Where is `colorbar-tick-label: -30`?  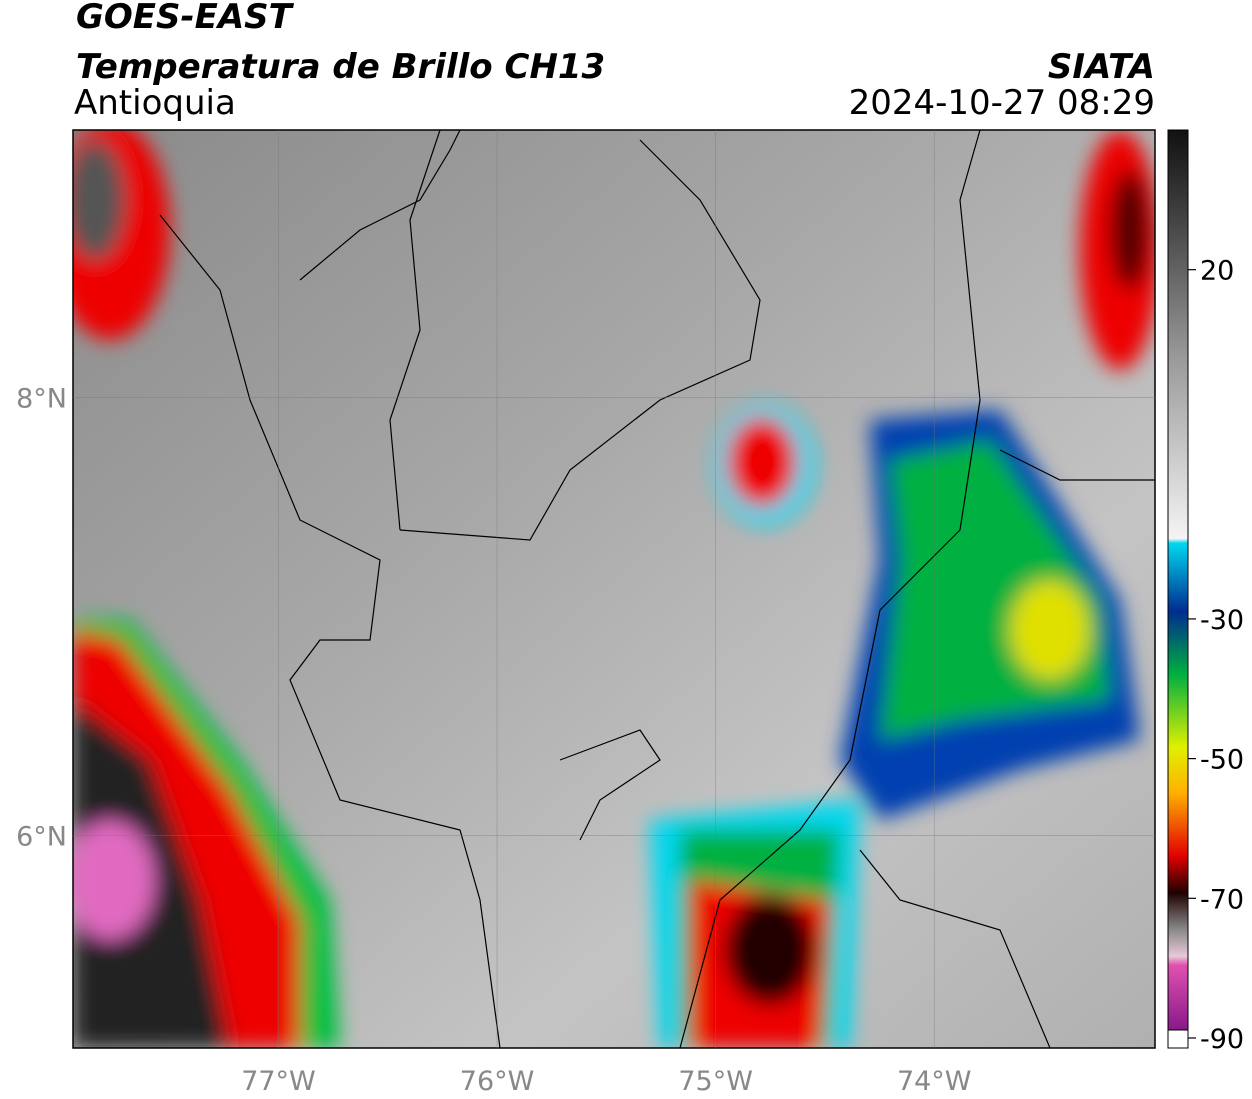
colorbar-tick-label: -30 is located at coordinates (1222, 620).